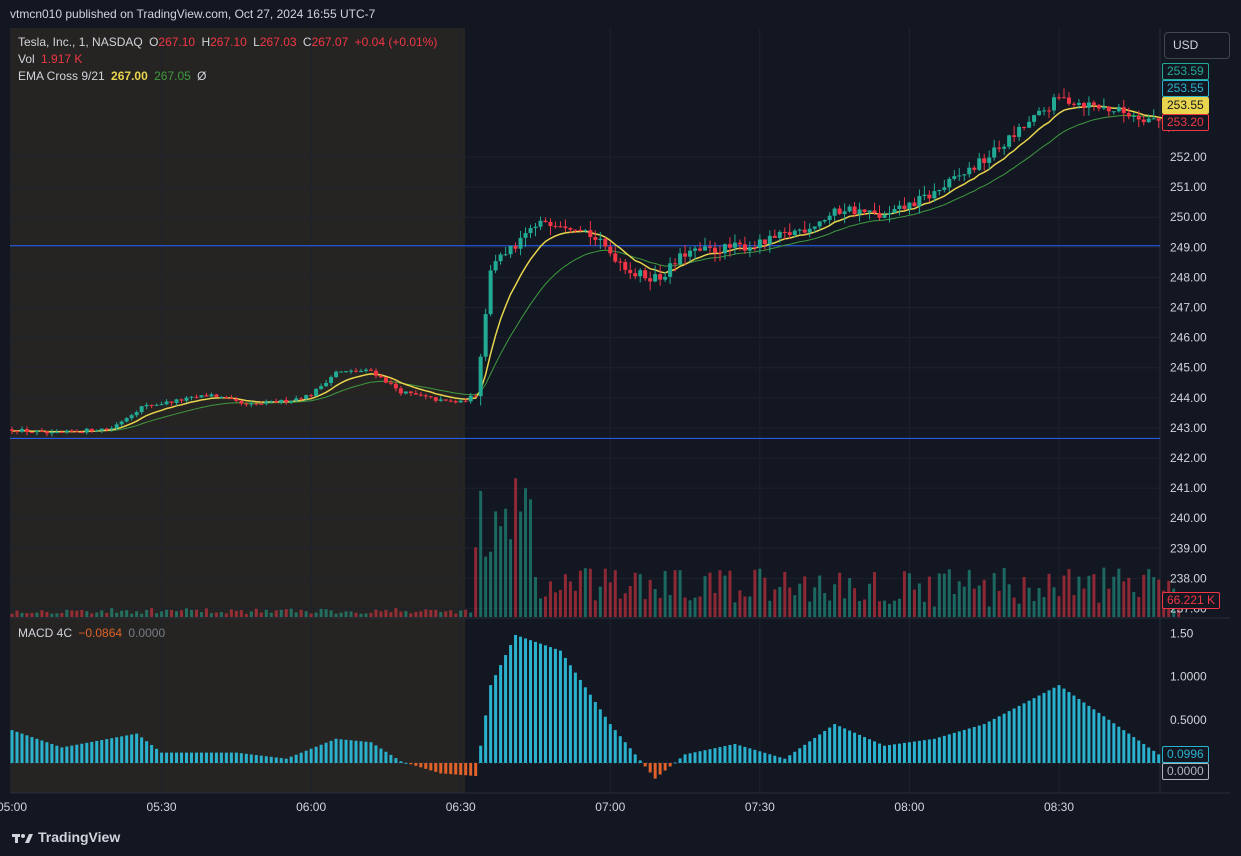 This screenshot has width=1241, height=856. What do you see at coordinates (396, 42) in the screenshot?
I see `change-value: +0.04 (+0.01%)` at bounding box center [396, 42].